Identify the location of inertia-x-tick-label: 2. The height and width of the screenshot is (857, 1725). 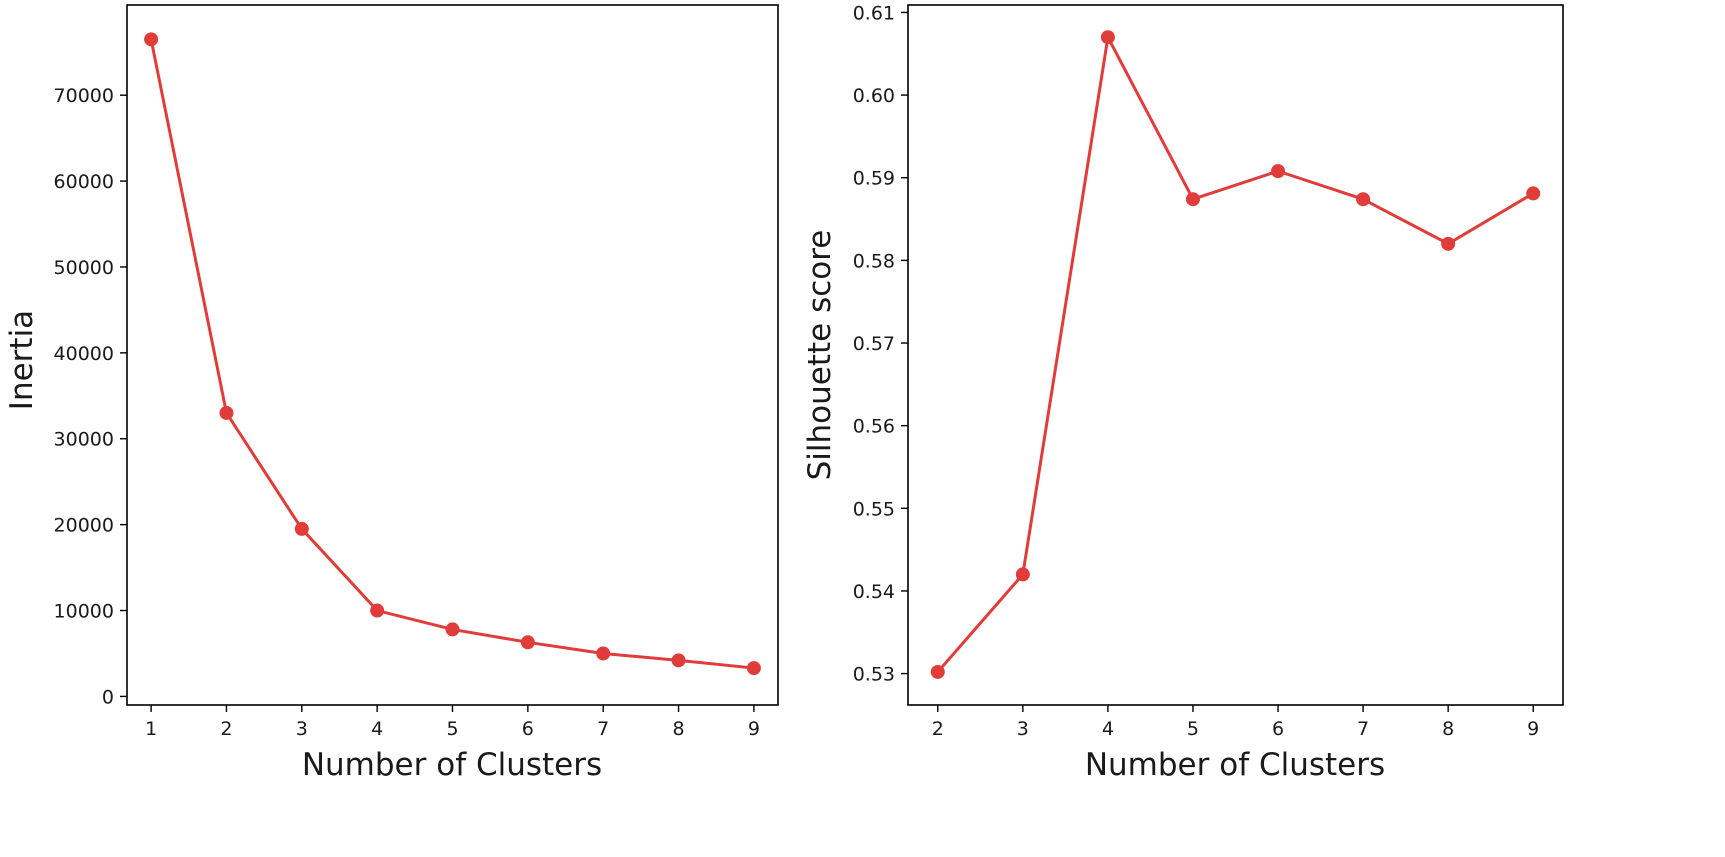
(226, 729).